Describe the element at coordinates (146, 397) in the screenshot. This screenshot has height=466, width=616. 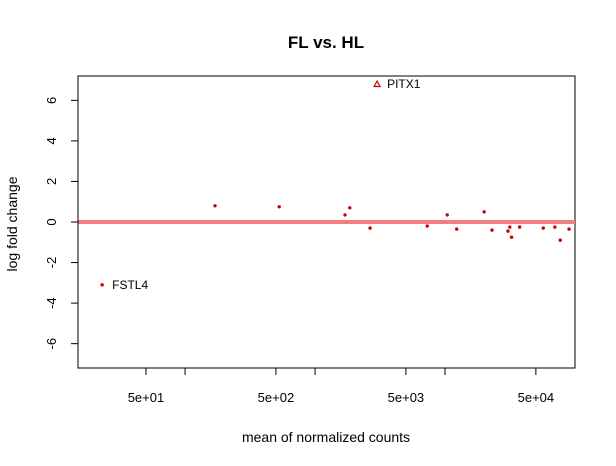
I see `x-tick-label-0: 5e+01` at that location.